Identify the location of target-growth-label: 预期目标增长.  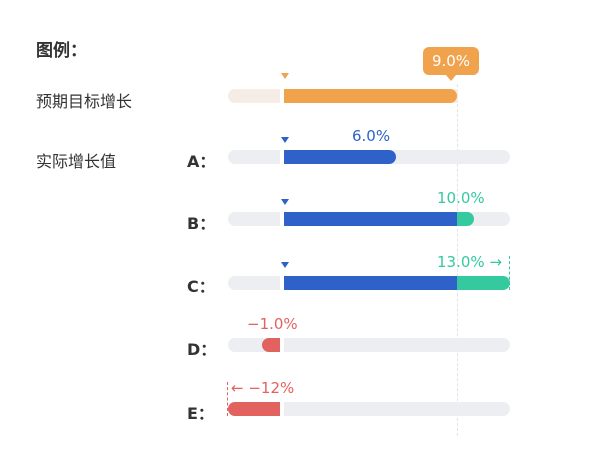
(84, 101).